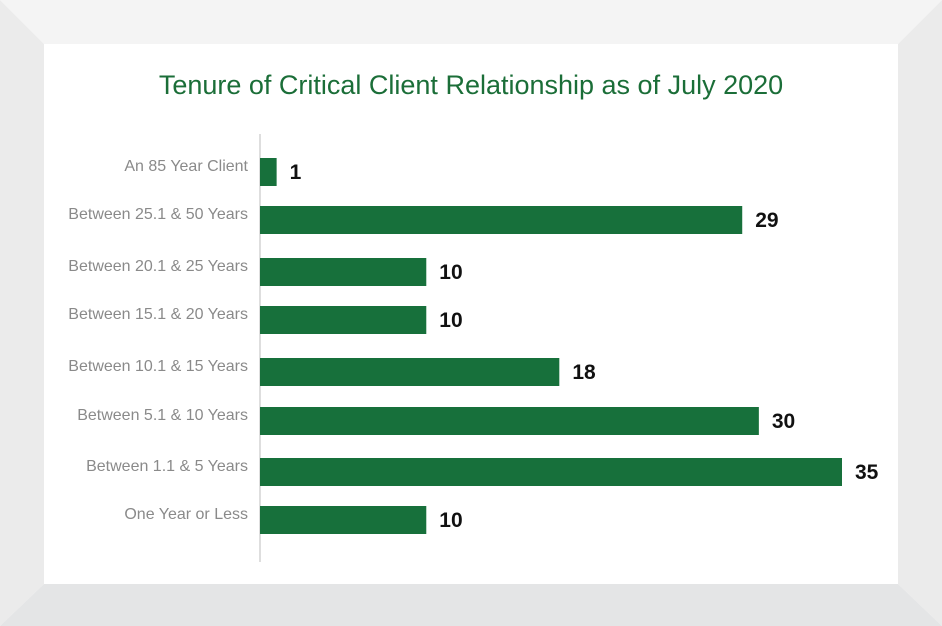 The width and height of the screenshot is (942, 626). What do you see at coordinates (471, 605) in the screenshot?
I see `frame-bottom-bevel` at bounding box center [471, 605].